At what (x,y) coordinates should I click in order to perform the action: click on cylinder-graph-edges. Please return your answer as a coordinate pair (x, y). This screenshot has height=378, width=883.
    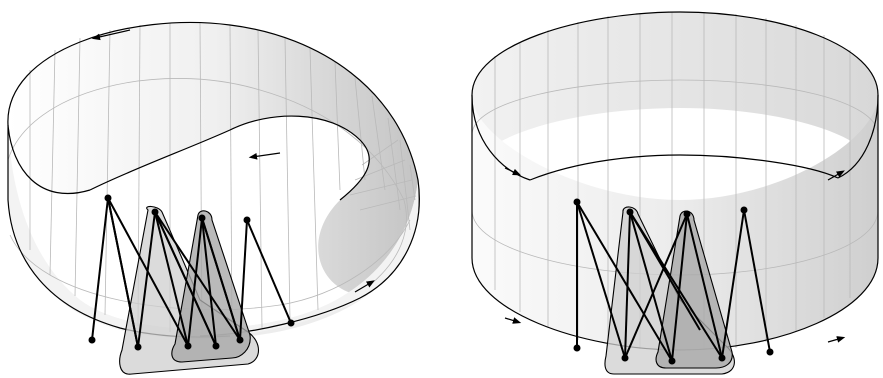
    Looking at the image, I should click on (673, 281).